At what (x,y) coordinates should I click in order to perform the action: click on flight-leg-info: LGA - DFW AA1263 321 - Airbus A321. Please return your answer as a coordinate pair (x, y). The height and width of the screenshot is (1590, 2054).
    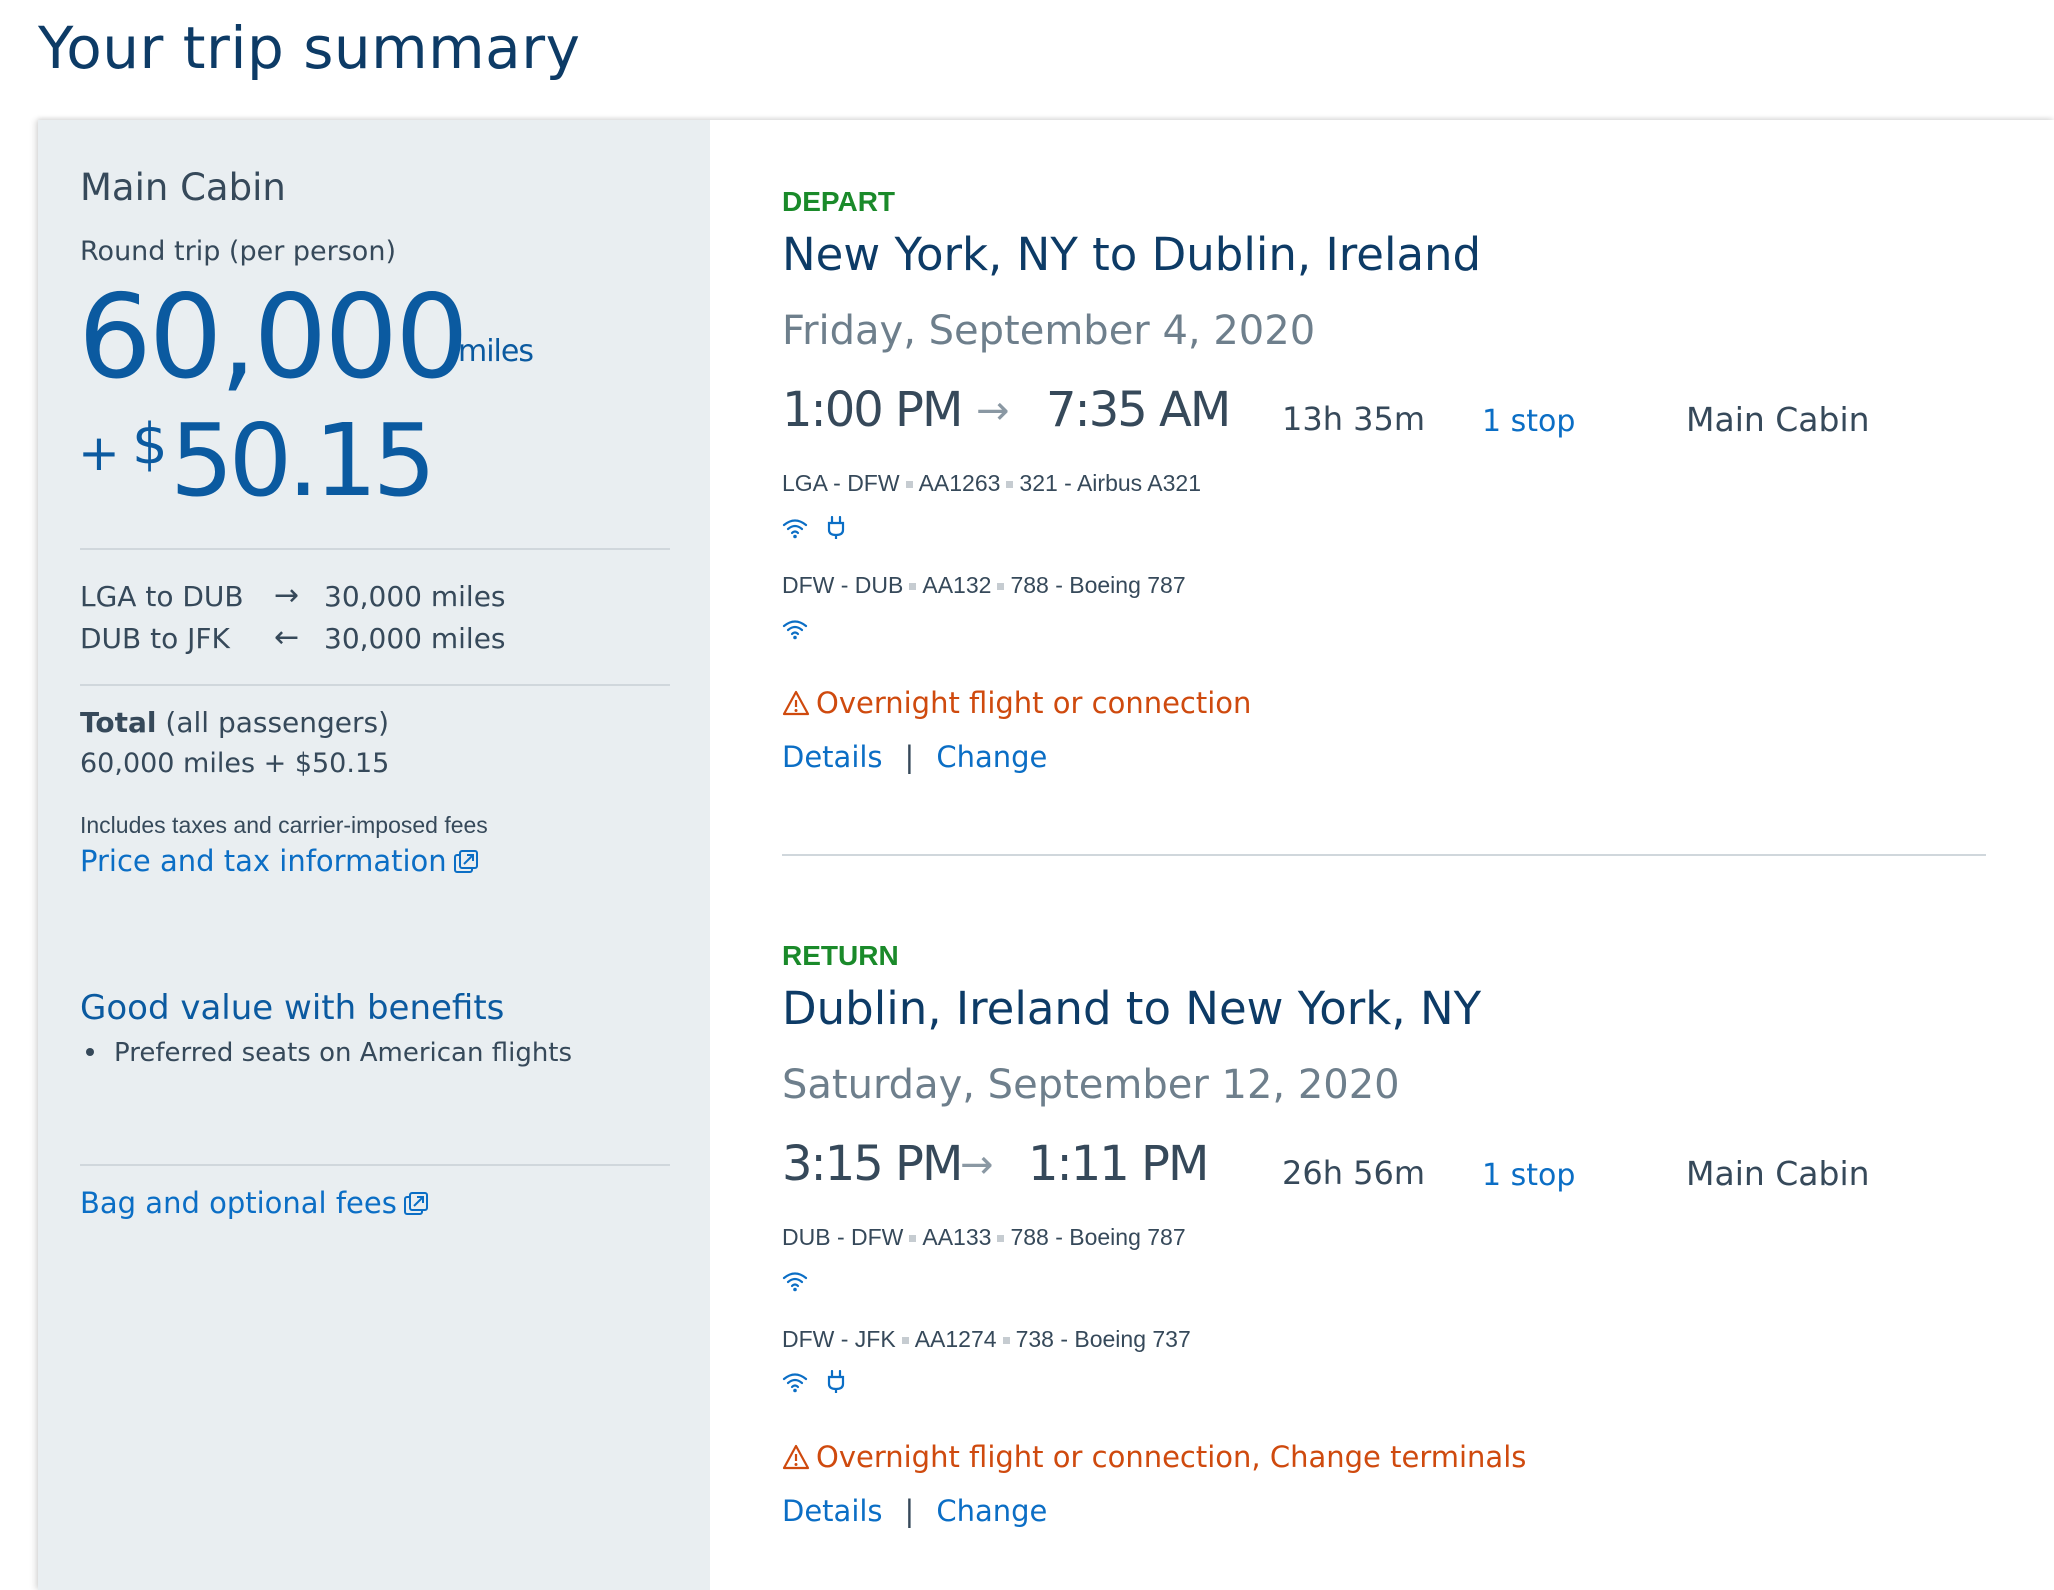
    Looking at the image, I should click on (991, 483).